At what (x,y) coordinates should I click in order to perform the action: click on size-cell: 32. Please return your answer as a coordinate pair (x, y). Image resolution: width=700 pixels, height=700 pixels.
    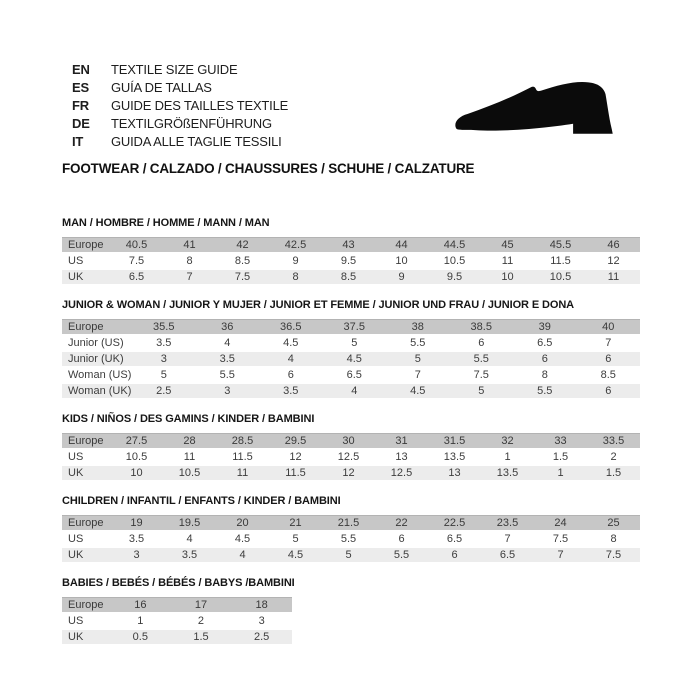
    Looking at the image, I should click on (507, 440).